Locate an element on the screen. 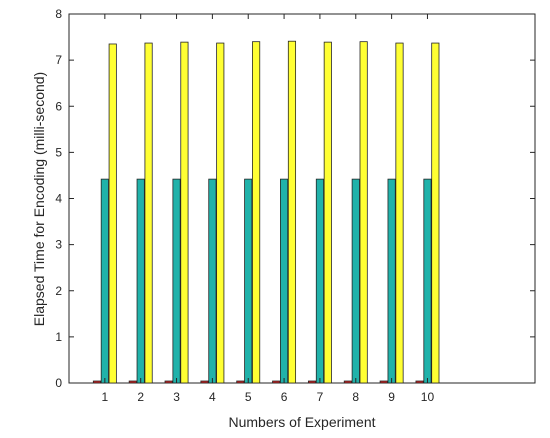 The height and width of the screenshot is (438, 550). x-axis-title: Numbers of Experiment is located at coordinates (301, 422).